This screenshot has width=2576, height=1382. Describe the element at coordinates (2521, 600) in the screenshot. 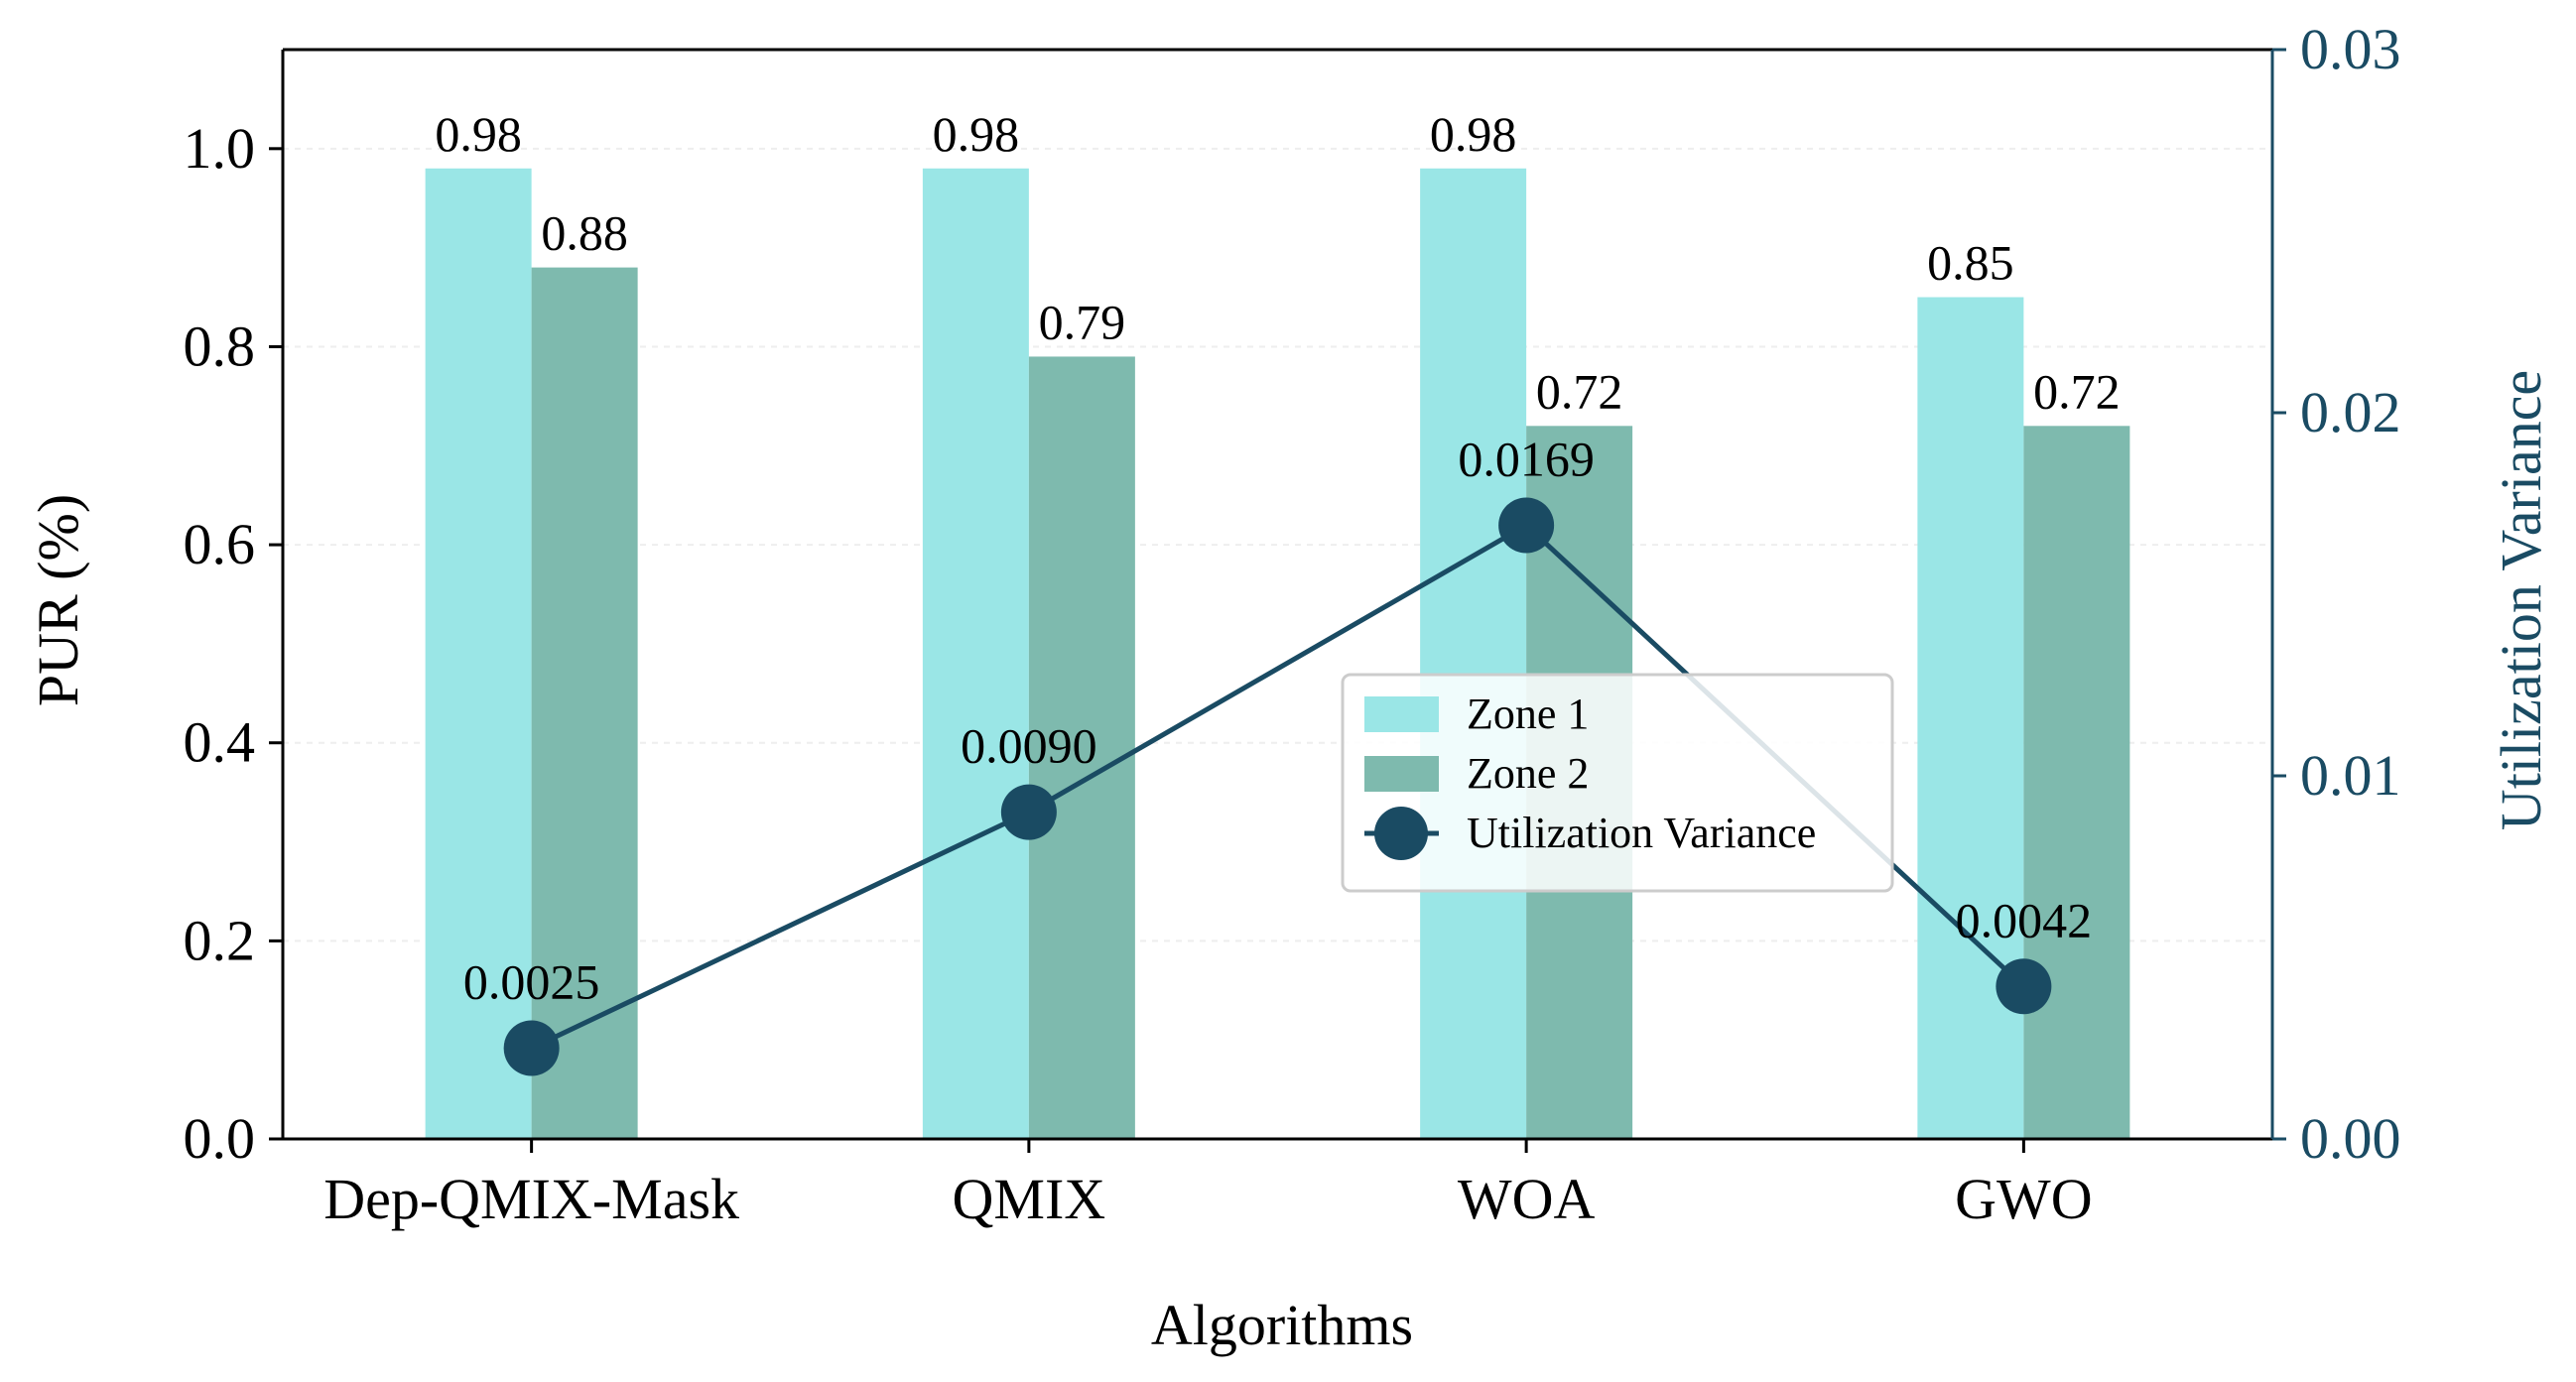

I see `y-axis-title-right: Utilization Variance` at that location.